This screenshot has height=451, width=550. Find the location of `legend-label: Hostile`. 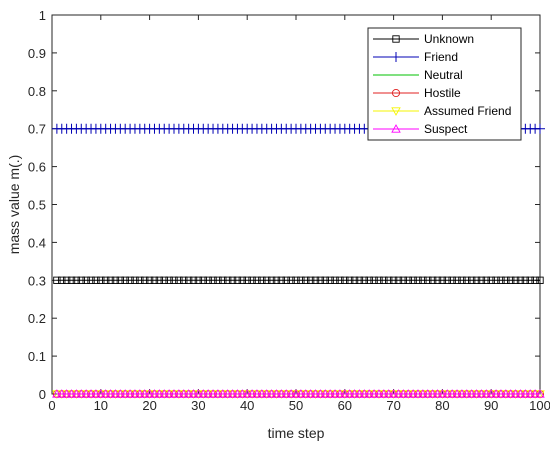

legend-label: Hostile is located at coordinates (442, 93).